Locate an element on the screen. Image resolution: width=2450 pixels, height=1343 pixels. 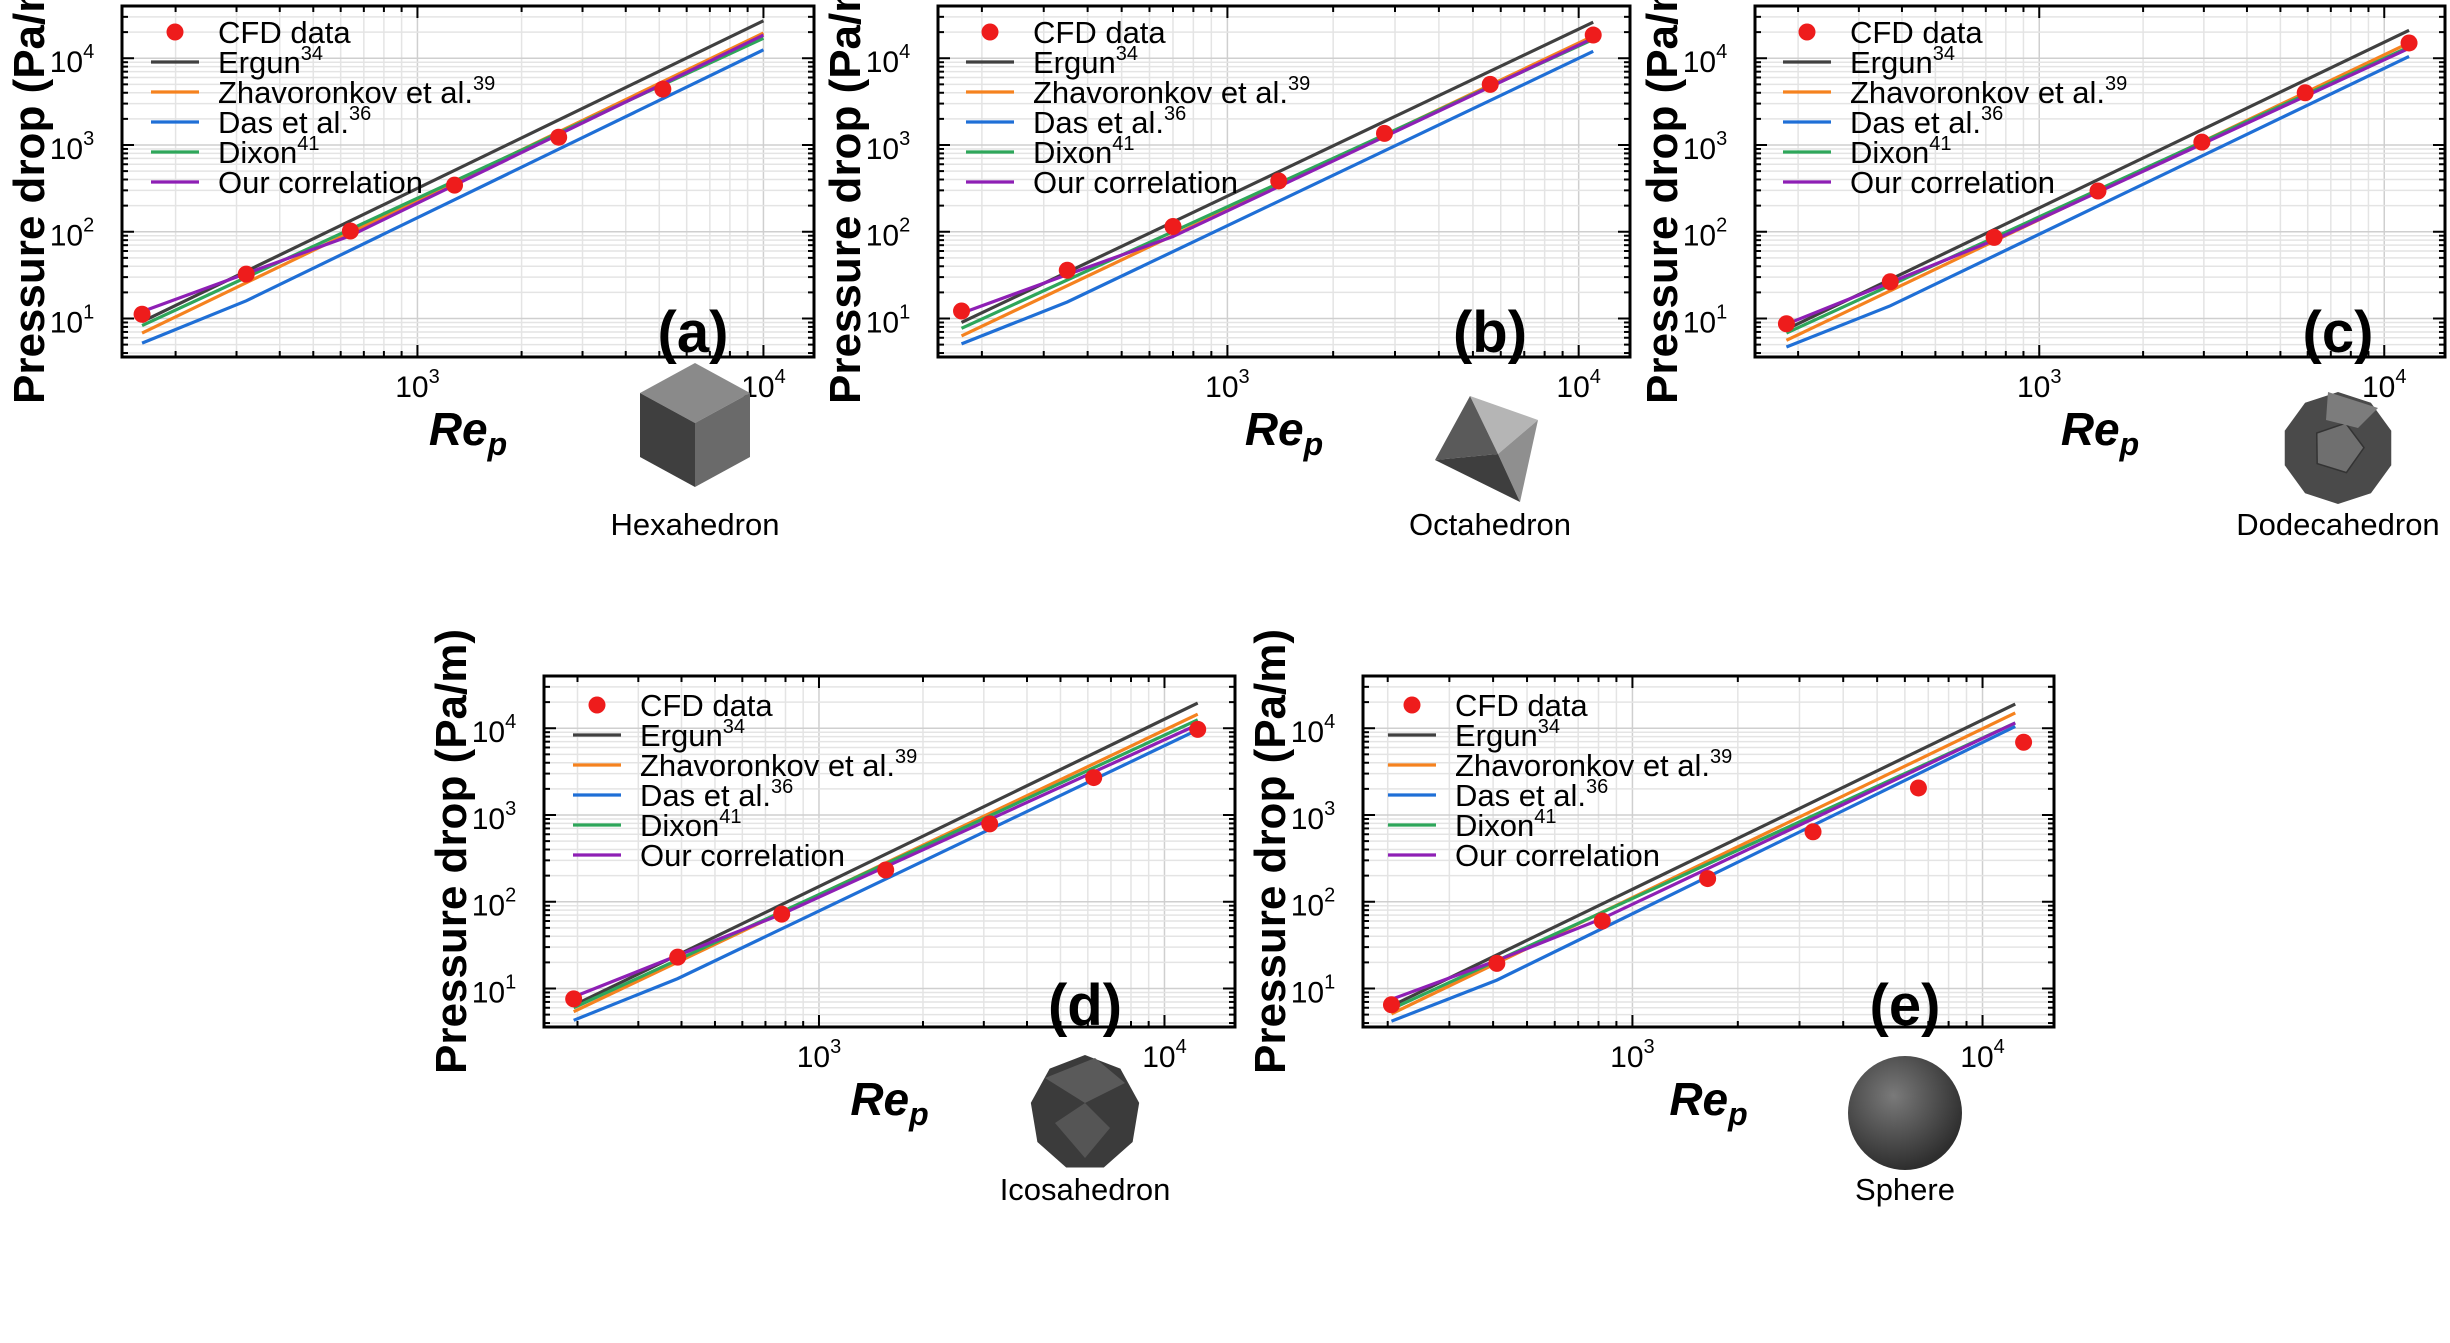
dodecahedron-icon is located at coordinates (2338, 448).